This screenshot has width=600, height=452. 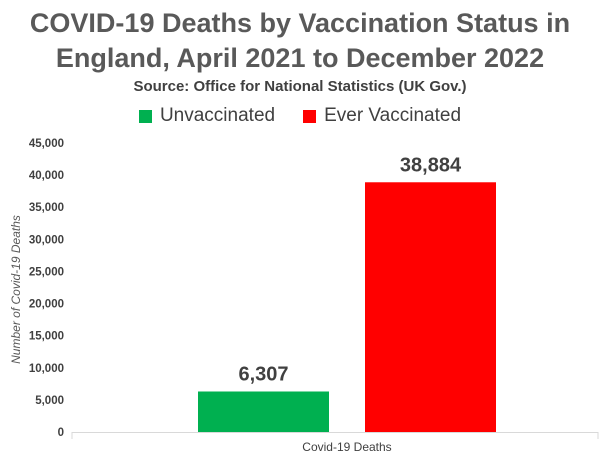 I want to click on legend-swatch-unvaccinated, so click(x=145, y=116).